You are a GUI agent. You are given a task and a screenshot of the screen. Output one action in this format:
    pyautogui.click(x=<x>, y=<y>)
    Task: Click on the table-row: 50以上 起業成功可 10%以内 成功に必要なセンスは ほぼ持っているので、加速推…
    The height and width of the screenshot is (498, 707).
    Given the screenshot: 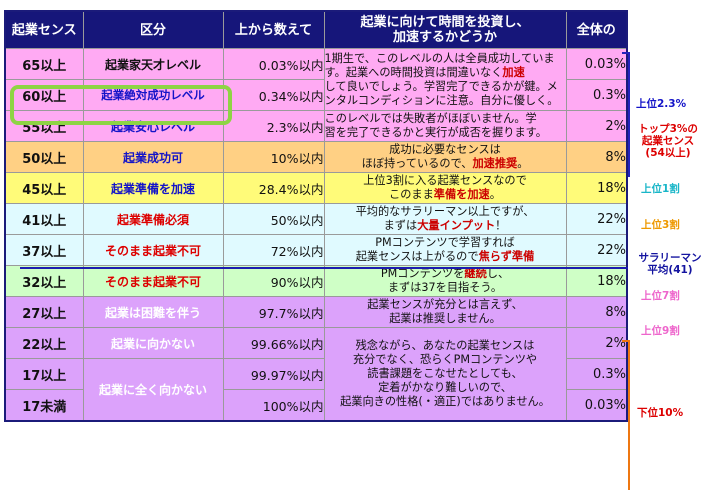 What is the action you would take?
    pyautogui.click(x=316, y=157)
    